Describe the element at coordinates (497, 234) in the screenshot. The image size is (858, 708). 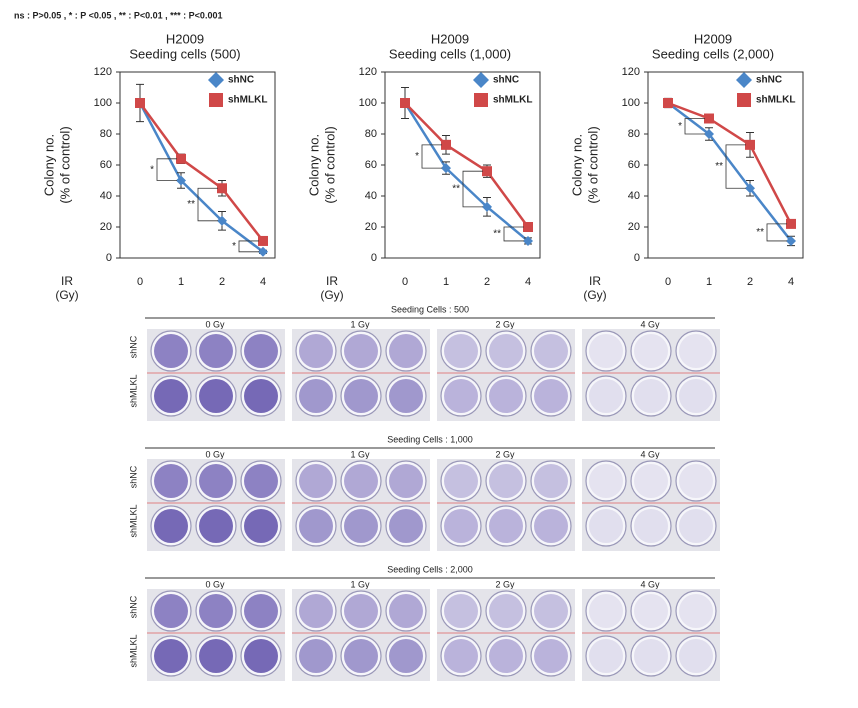
I see `significance-mark: **` at that location.